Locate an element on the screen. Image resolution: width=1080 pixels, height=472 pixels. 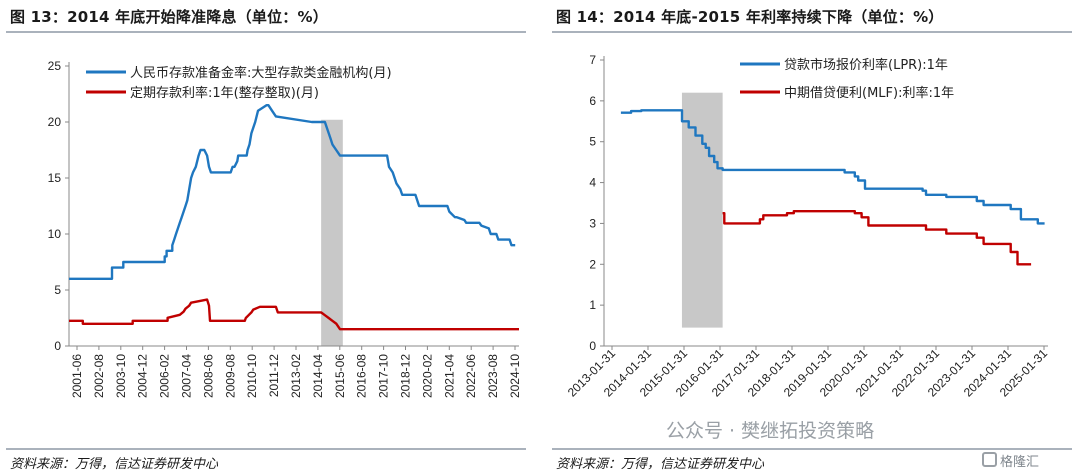
watermark-text: 公众号 · 樊继拓投资策略 is located at coordinates (770, 431).